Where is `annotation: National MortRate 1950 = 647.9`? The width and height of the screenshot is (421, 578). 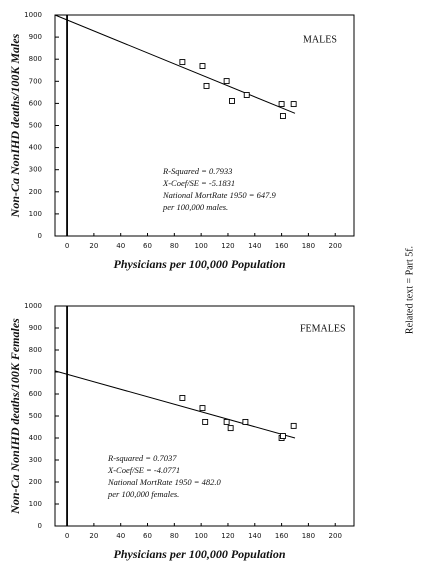 annotation: National MortRate 1950 = 647.9 is located at coordinates (219, 195).